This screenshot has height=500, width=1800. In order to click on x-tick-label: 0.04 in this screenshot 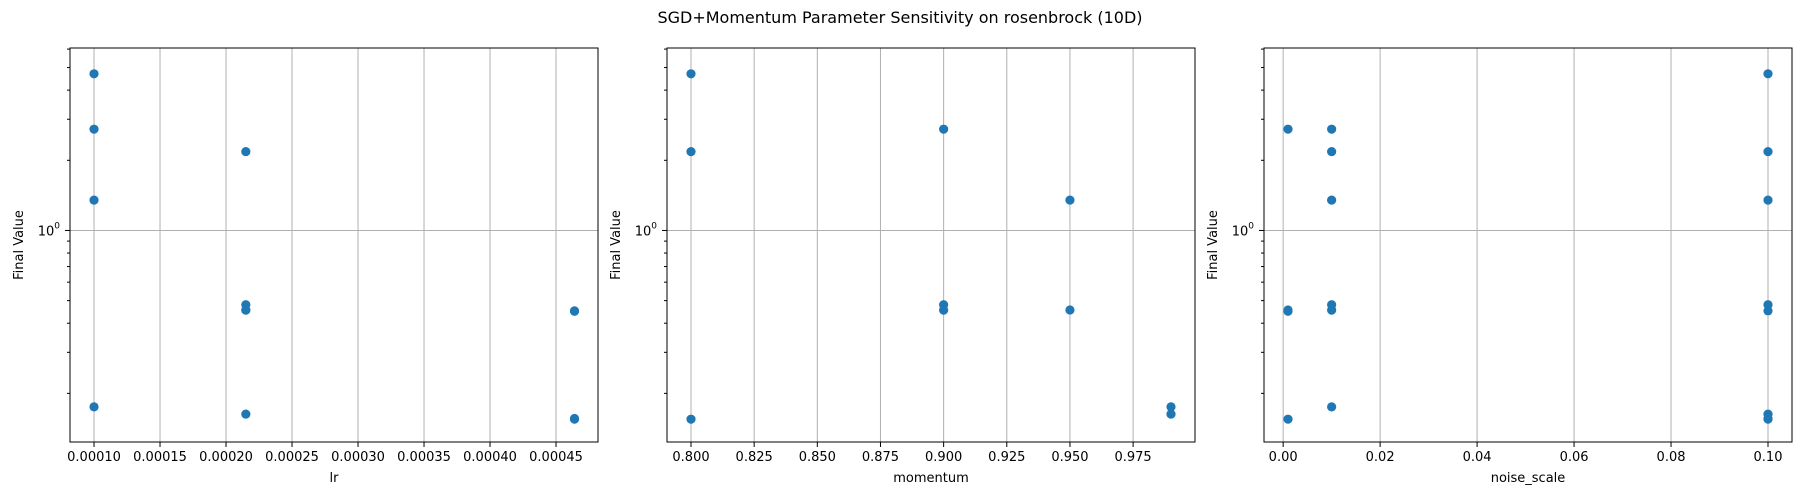, I will do `click(1477, 457)`.